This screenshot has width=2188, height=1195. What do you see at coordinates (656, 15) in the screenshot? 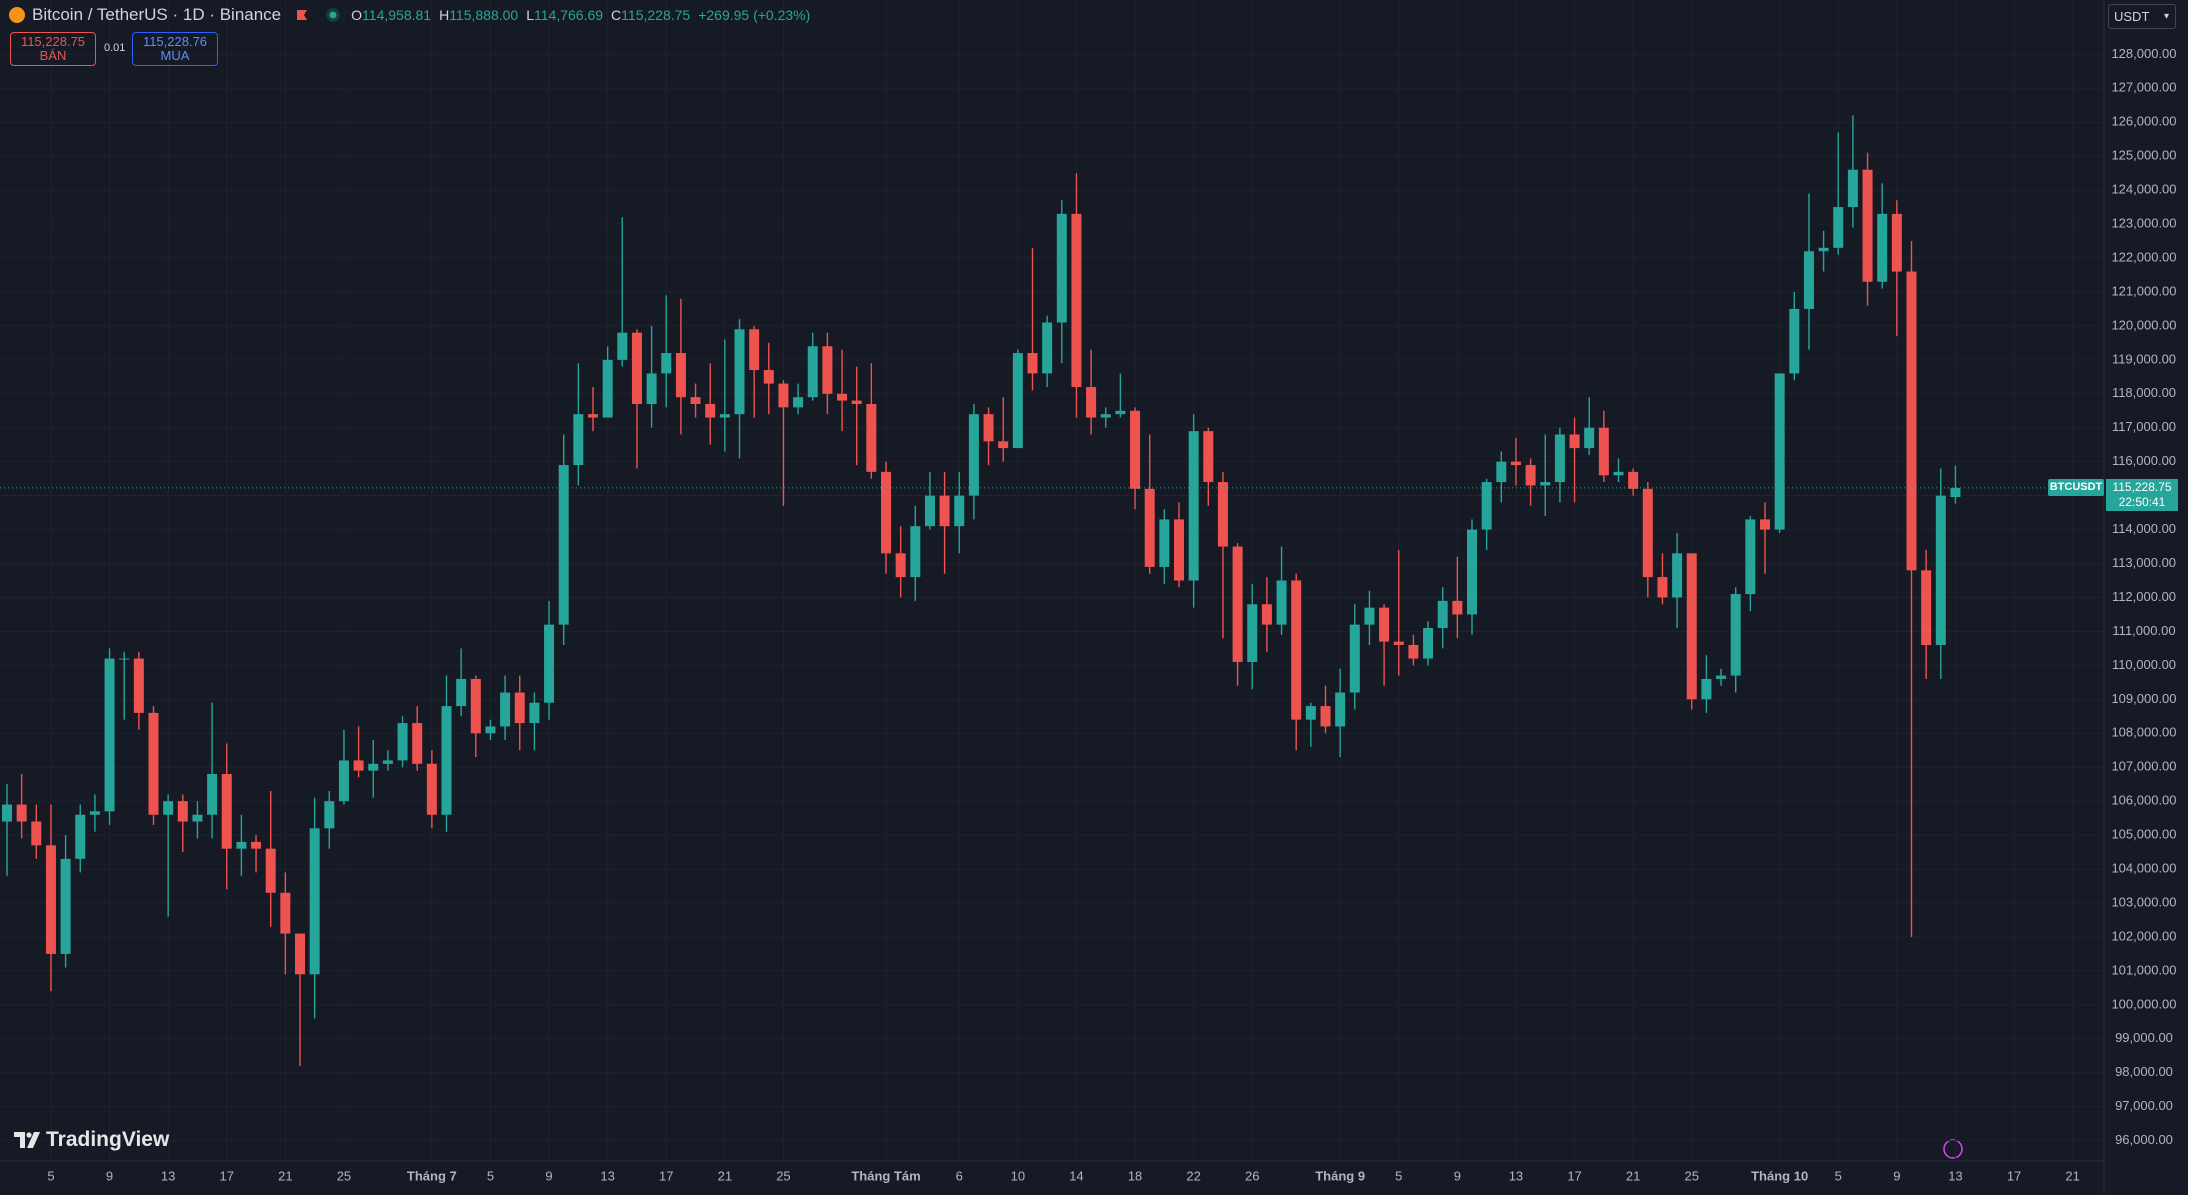
I see `ohlc-value: 115,228.75` at bounding box center [656, 15].